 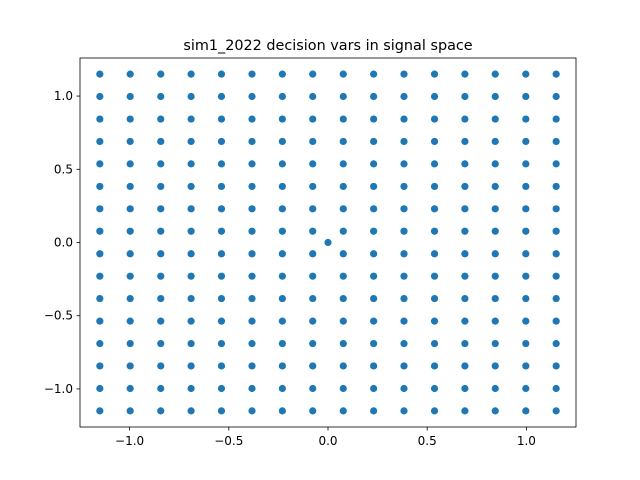 I want to click on x-tick-label: 1.0, so click(x=526, y=441).